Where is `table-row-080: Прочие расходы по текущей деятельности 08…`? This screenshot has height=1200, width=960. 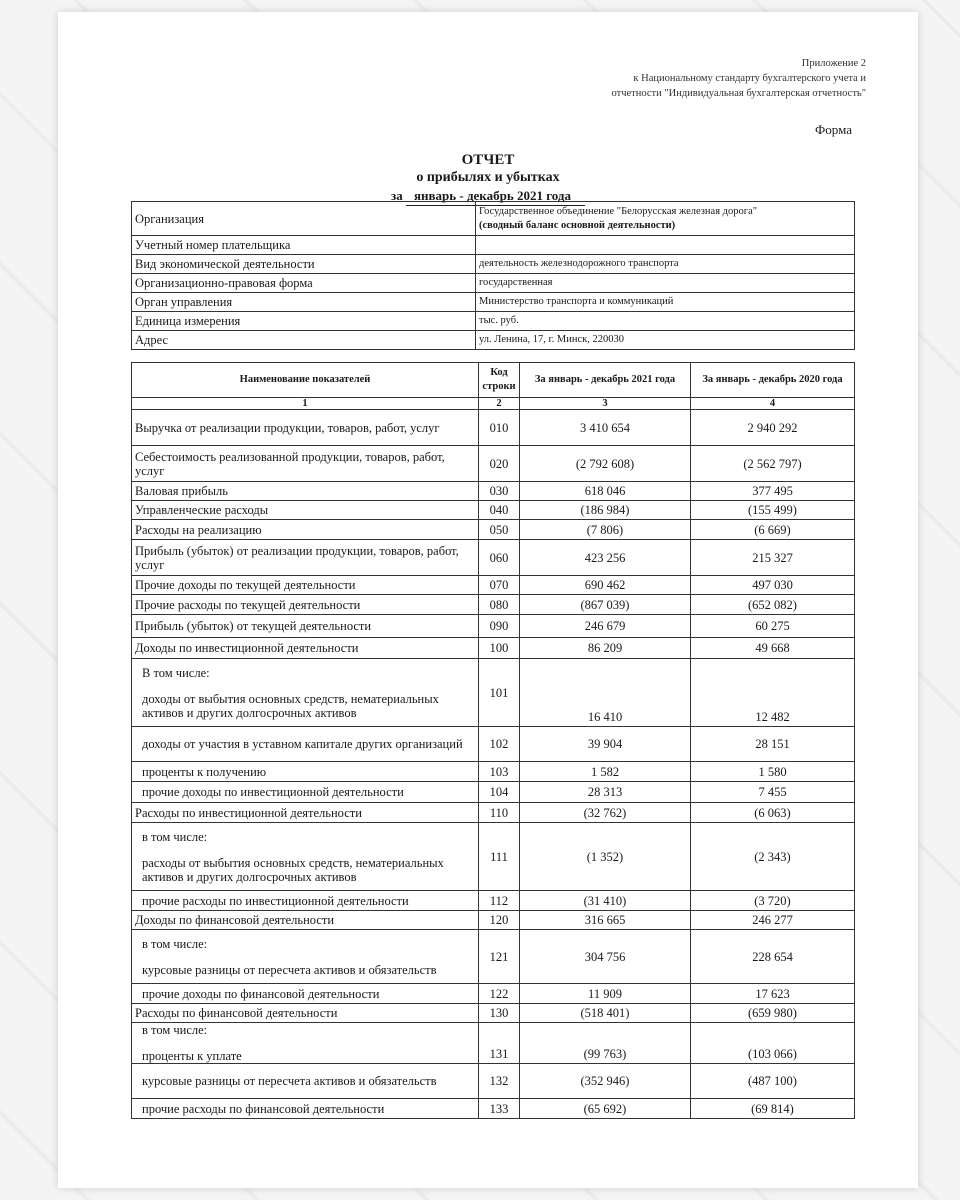
table-row-080: Прочие расходы по текущей деятельности 08… is located at coordinates (493, 604).